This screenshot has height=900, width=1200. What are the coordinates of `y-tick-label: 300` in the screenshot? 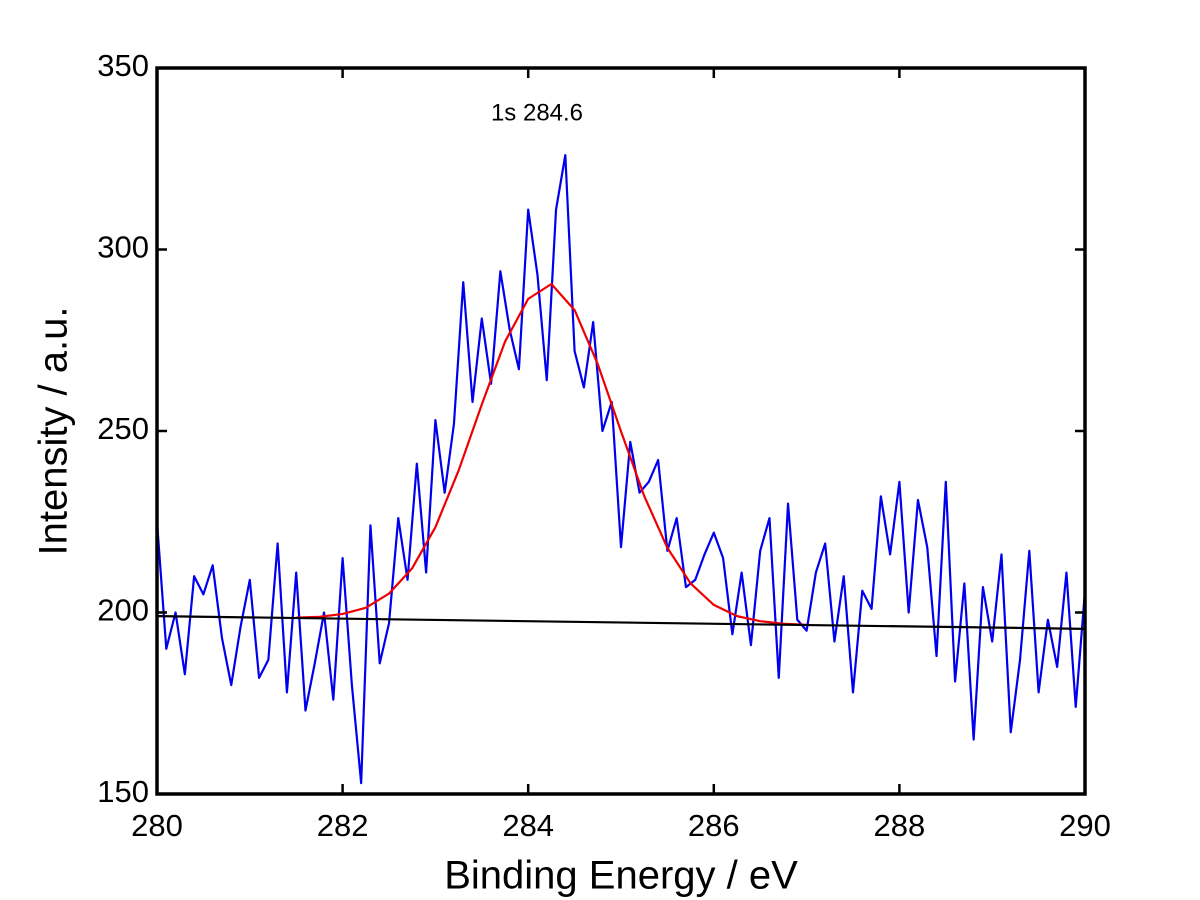 It's located at (123, 247).